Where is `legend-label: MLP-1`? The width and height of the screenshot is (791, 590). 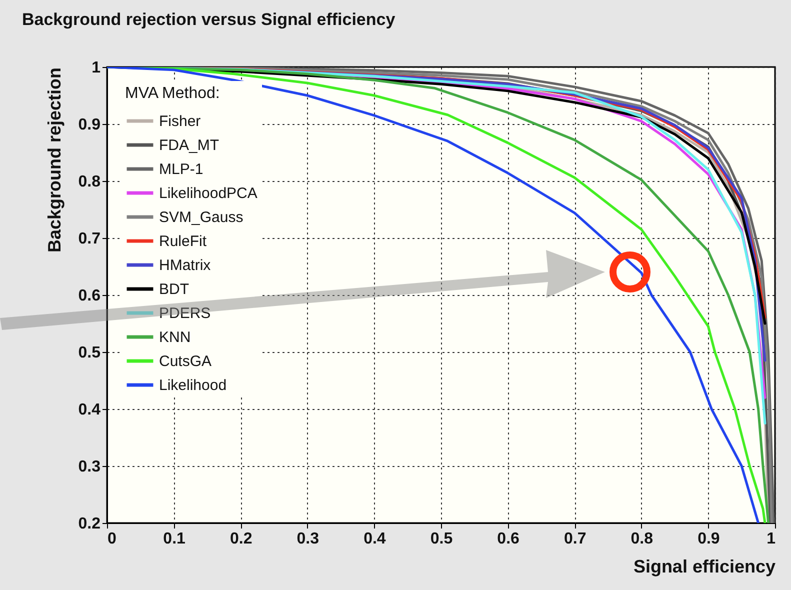
legend-label: MLP-1 is located at coordinates (181, 169).